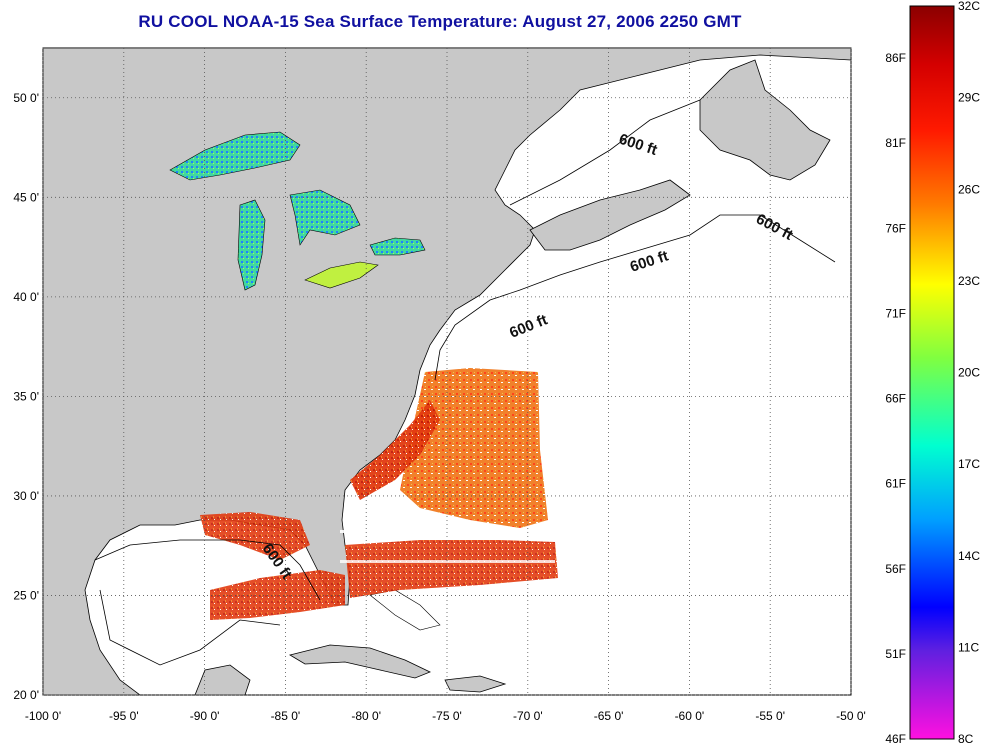  I want to click on colorbar-c-label: 32C, so click(969, 6).